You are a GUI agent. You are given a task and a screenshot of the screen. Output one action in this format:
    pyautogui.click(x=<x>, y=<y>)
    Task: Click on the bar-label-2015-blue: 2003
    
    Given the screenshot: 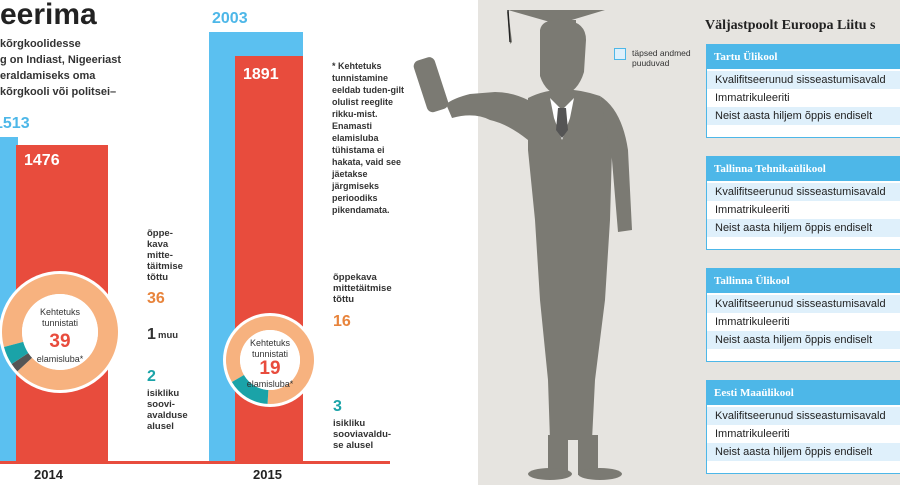 What is the action you would take?
    pyautogui.click(x=230, y=18)
    